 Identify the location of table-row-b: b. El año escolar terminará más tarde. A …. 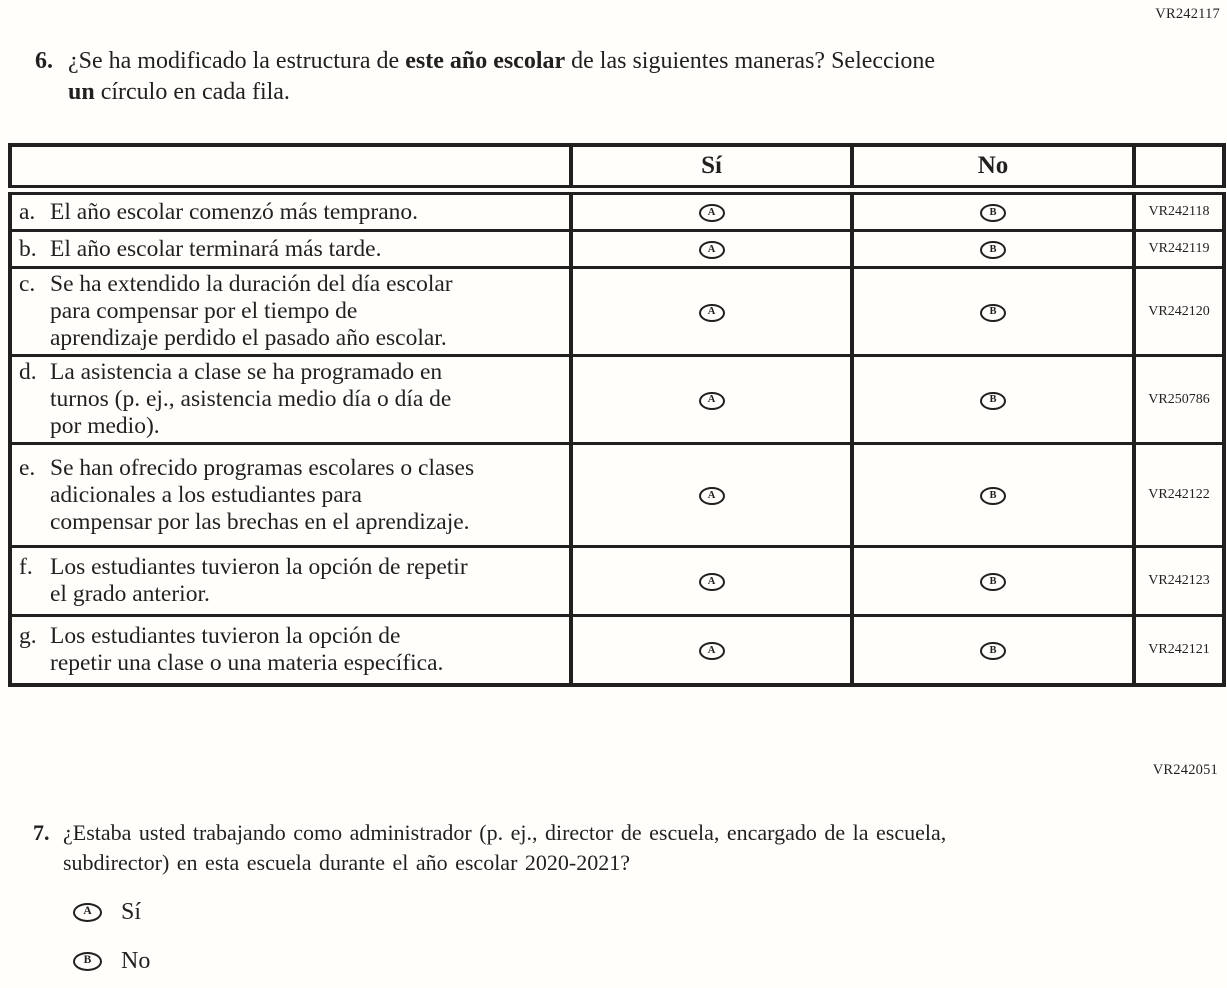
(617, 249).